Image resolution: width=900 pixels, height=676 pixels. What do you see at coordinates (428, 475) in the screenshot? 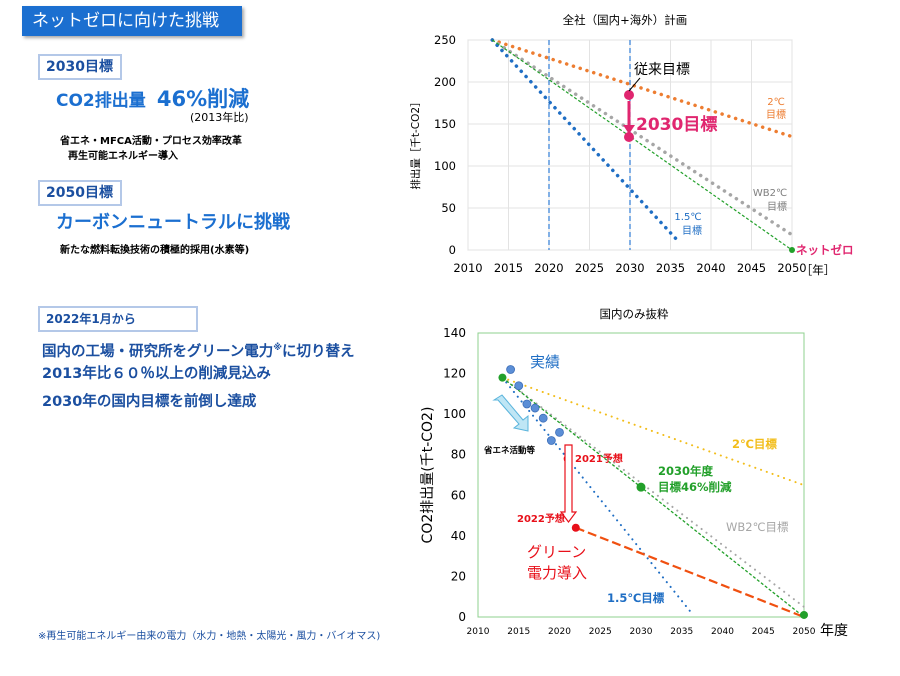
I see `chart2-ylabel: CO2排出量(千t-CO2)` at bounding box center [428, 475].